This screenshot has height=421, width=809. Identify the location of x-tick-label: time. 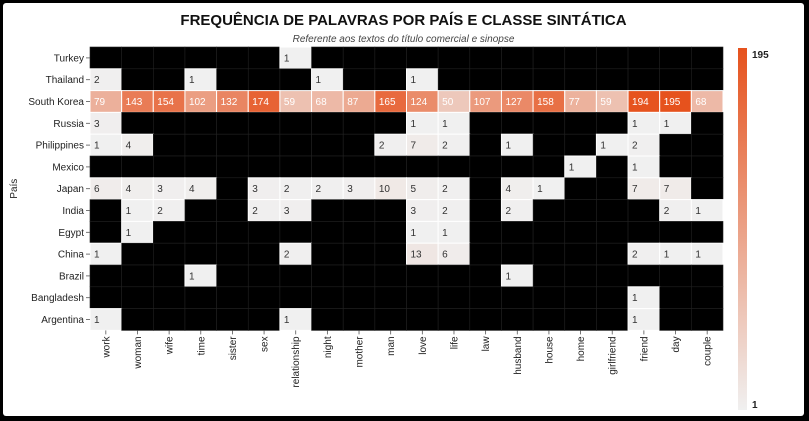
(201, 345).